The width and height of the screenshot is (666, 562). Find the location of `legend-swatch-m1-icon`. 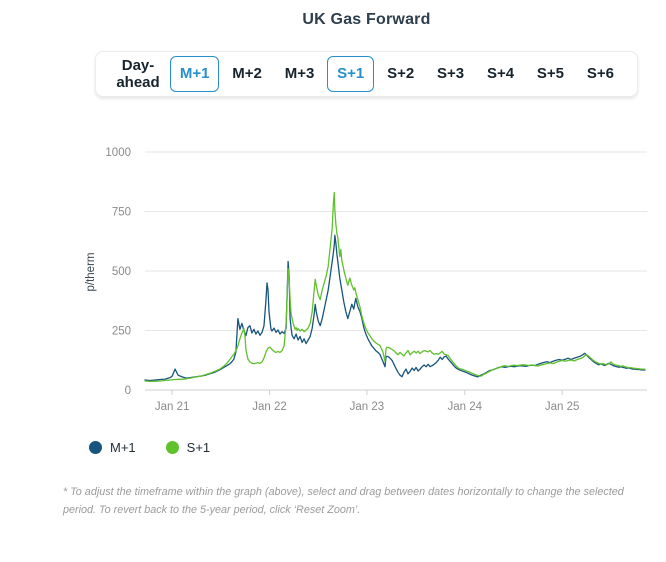

legend-swatch-m1-icon is located at coordinates (95, 447).